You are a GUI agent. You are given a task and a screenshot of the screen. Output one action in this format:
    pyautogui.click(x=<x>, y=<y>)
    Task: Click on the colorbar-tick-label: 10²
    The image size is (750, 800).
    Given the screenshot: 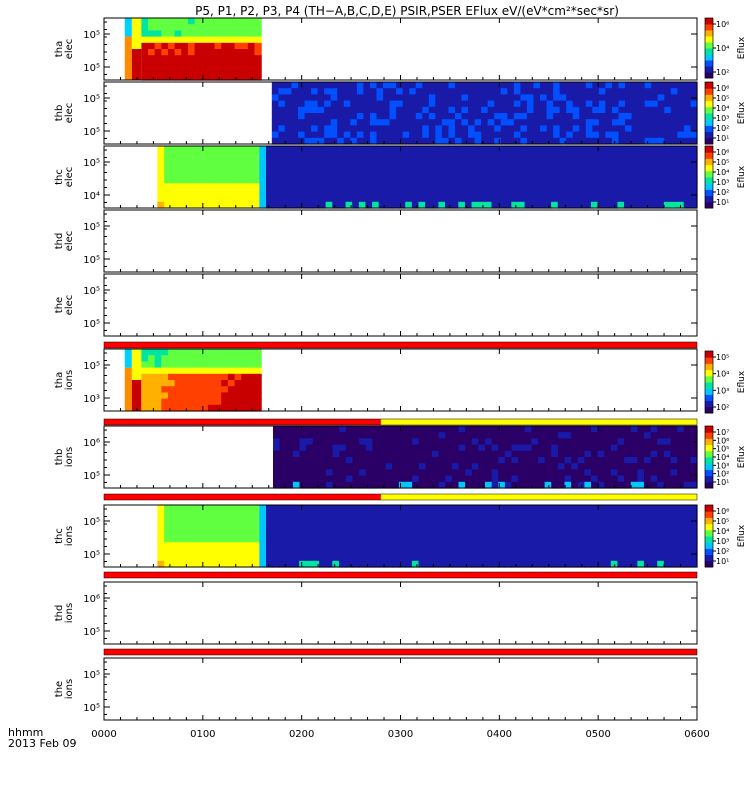 What is the action you would take?
    pyautogui.click(x=722, y=474)
    